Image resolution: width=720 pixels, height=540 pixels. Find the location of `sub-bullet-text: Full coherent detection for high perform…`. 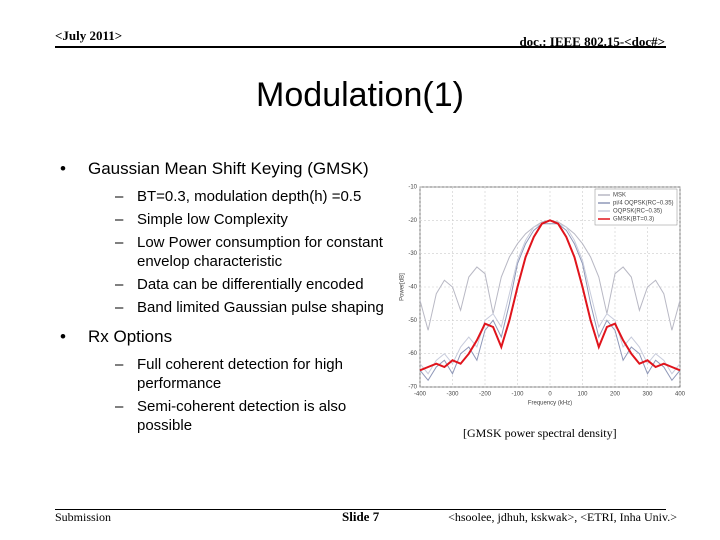

sub-bullet-text: Full coherent detection for high perform… is located at coordinates (240, 374).